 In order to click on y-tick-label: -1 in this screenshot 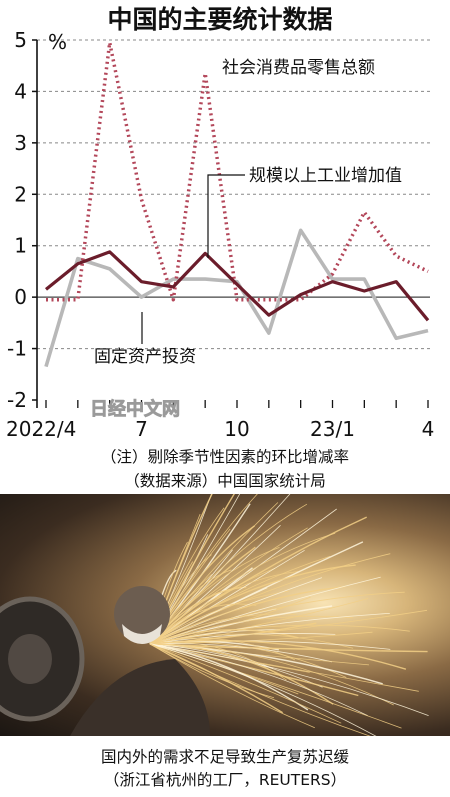, I will do `click(17, 349)`.